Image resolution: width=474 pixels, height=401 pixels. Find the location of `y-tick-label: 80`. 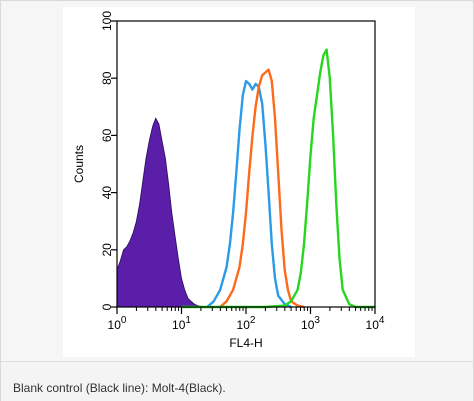

y-tick-label: 80 is located at coordinates (107, 78).